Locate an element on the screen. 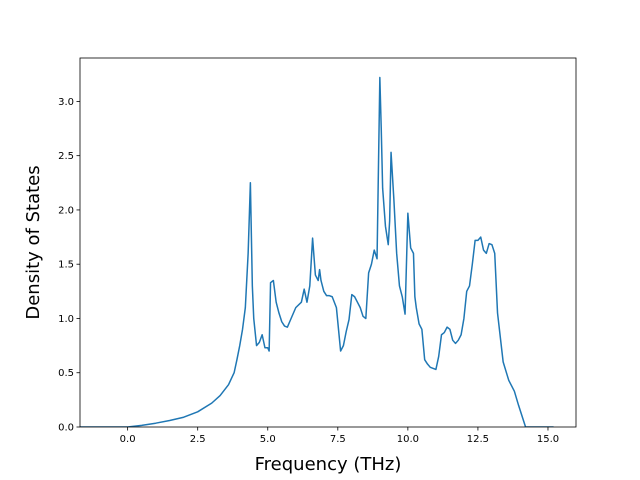 The width and height of the screenshot is (640, 480). x-tick-label: 10.0 is located at coordinates (408, 439).